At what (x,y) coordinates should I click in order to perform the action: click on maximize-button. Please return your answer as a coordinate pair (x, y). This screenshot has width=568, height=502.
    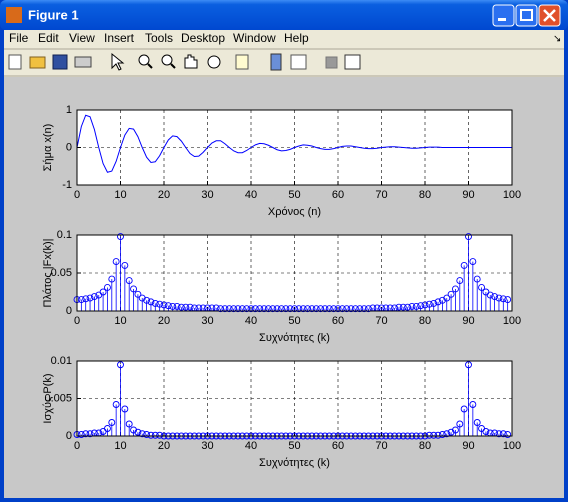
    Looking at the image, I should click on (526, 15).